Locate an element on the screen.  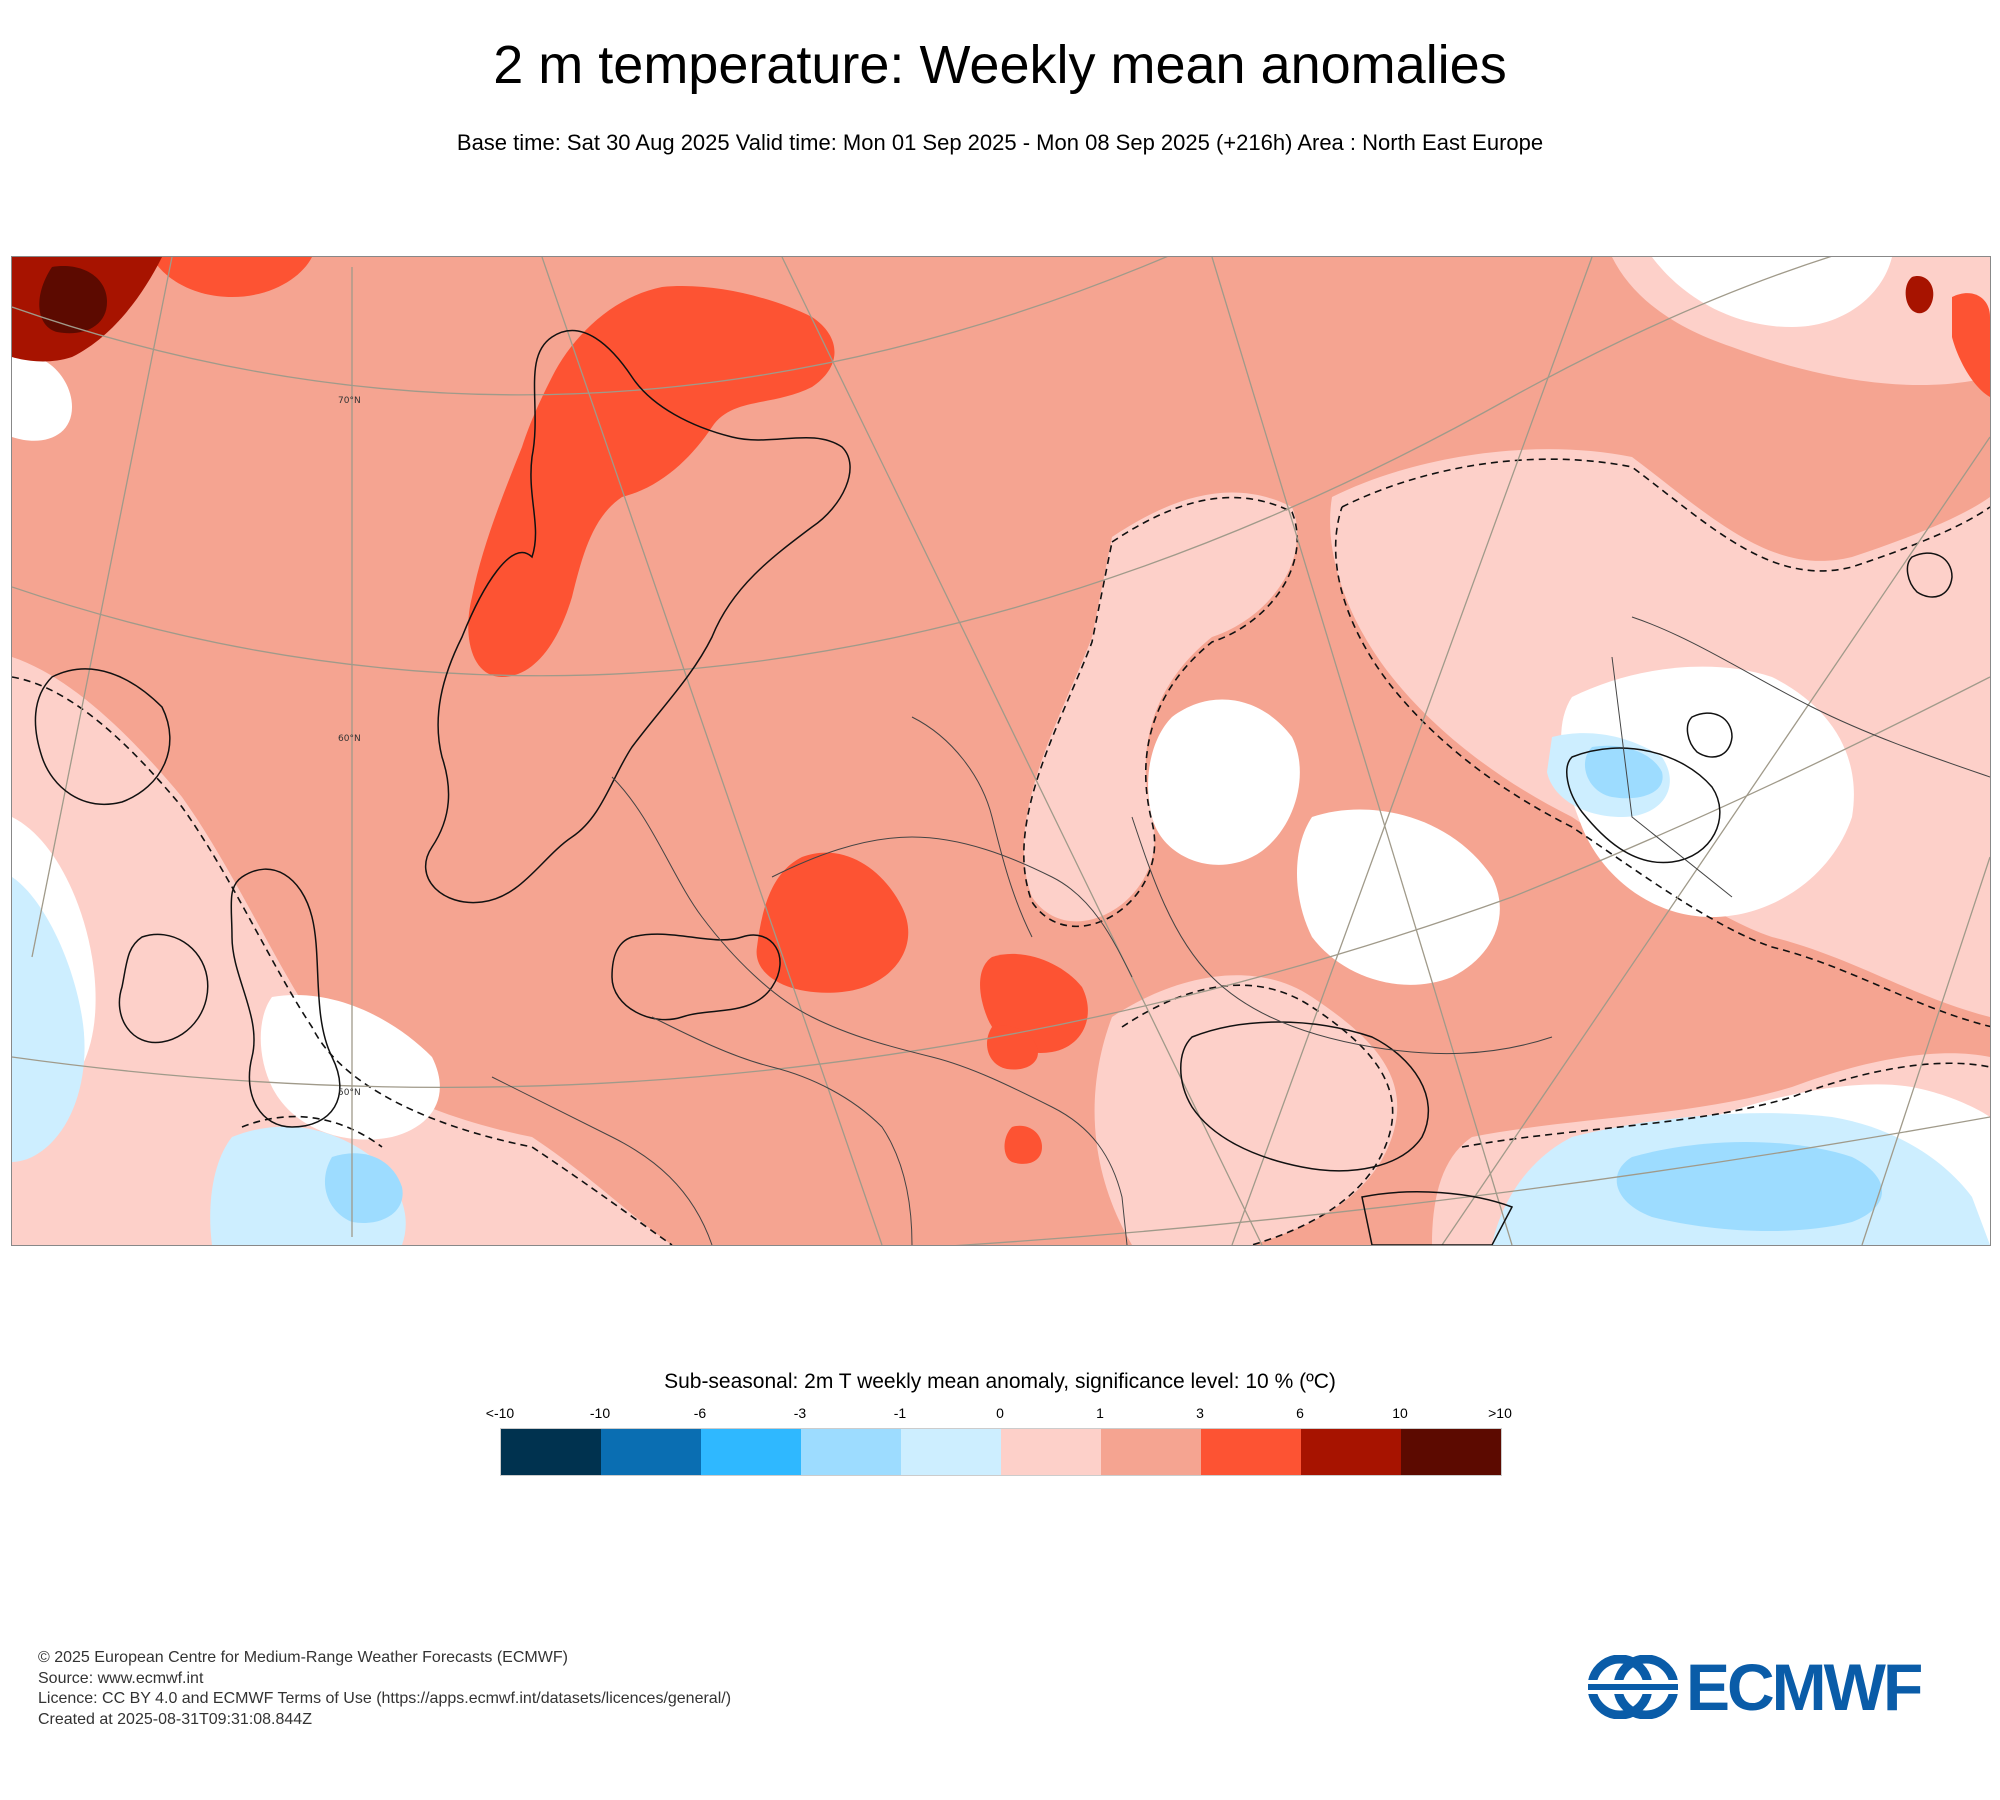
legend-tick-label: 3 is located at coordinates (1200, 1413).